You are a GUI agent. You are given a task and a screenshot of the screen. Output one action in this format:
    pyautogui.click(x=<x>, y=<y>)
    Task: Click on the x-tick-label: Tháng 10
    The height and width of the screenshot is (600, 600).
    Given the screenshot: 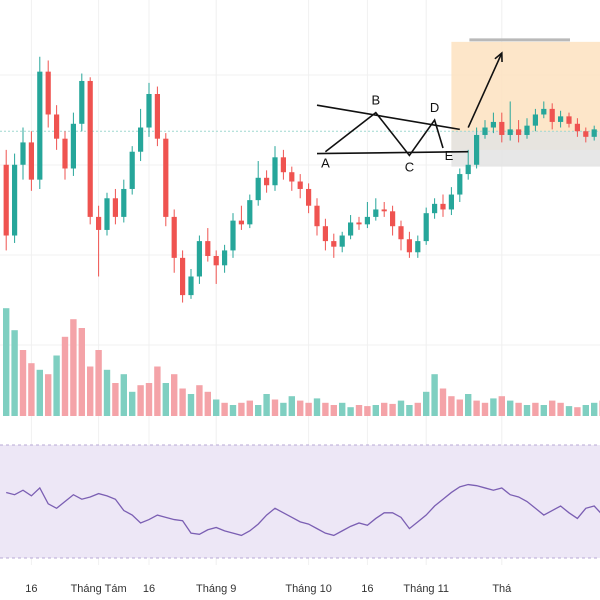 What is the action you would take?
    pyautogui.click(x=308, y=589)
    